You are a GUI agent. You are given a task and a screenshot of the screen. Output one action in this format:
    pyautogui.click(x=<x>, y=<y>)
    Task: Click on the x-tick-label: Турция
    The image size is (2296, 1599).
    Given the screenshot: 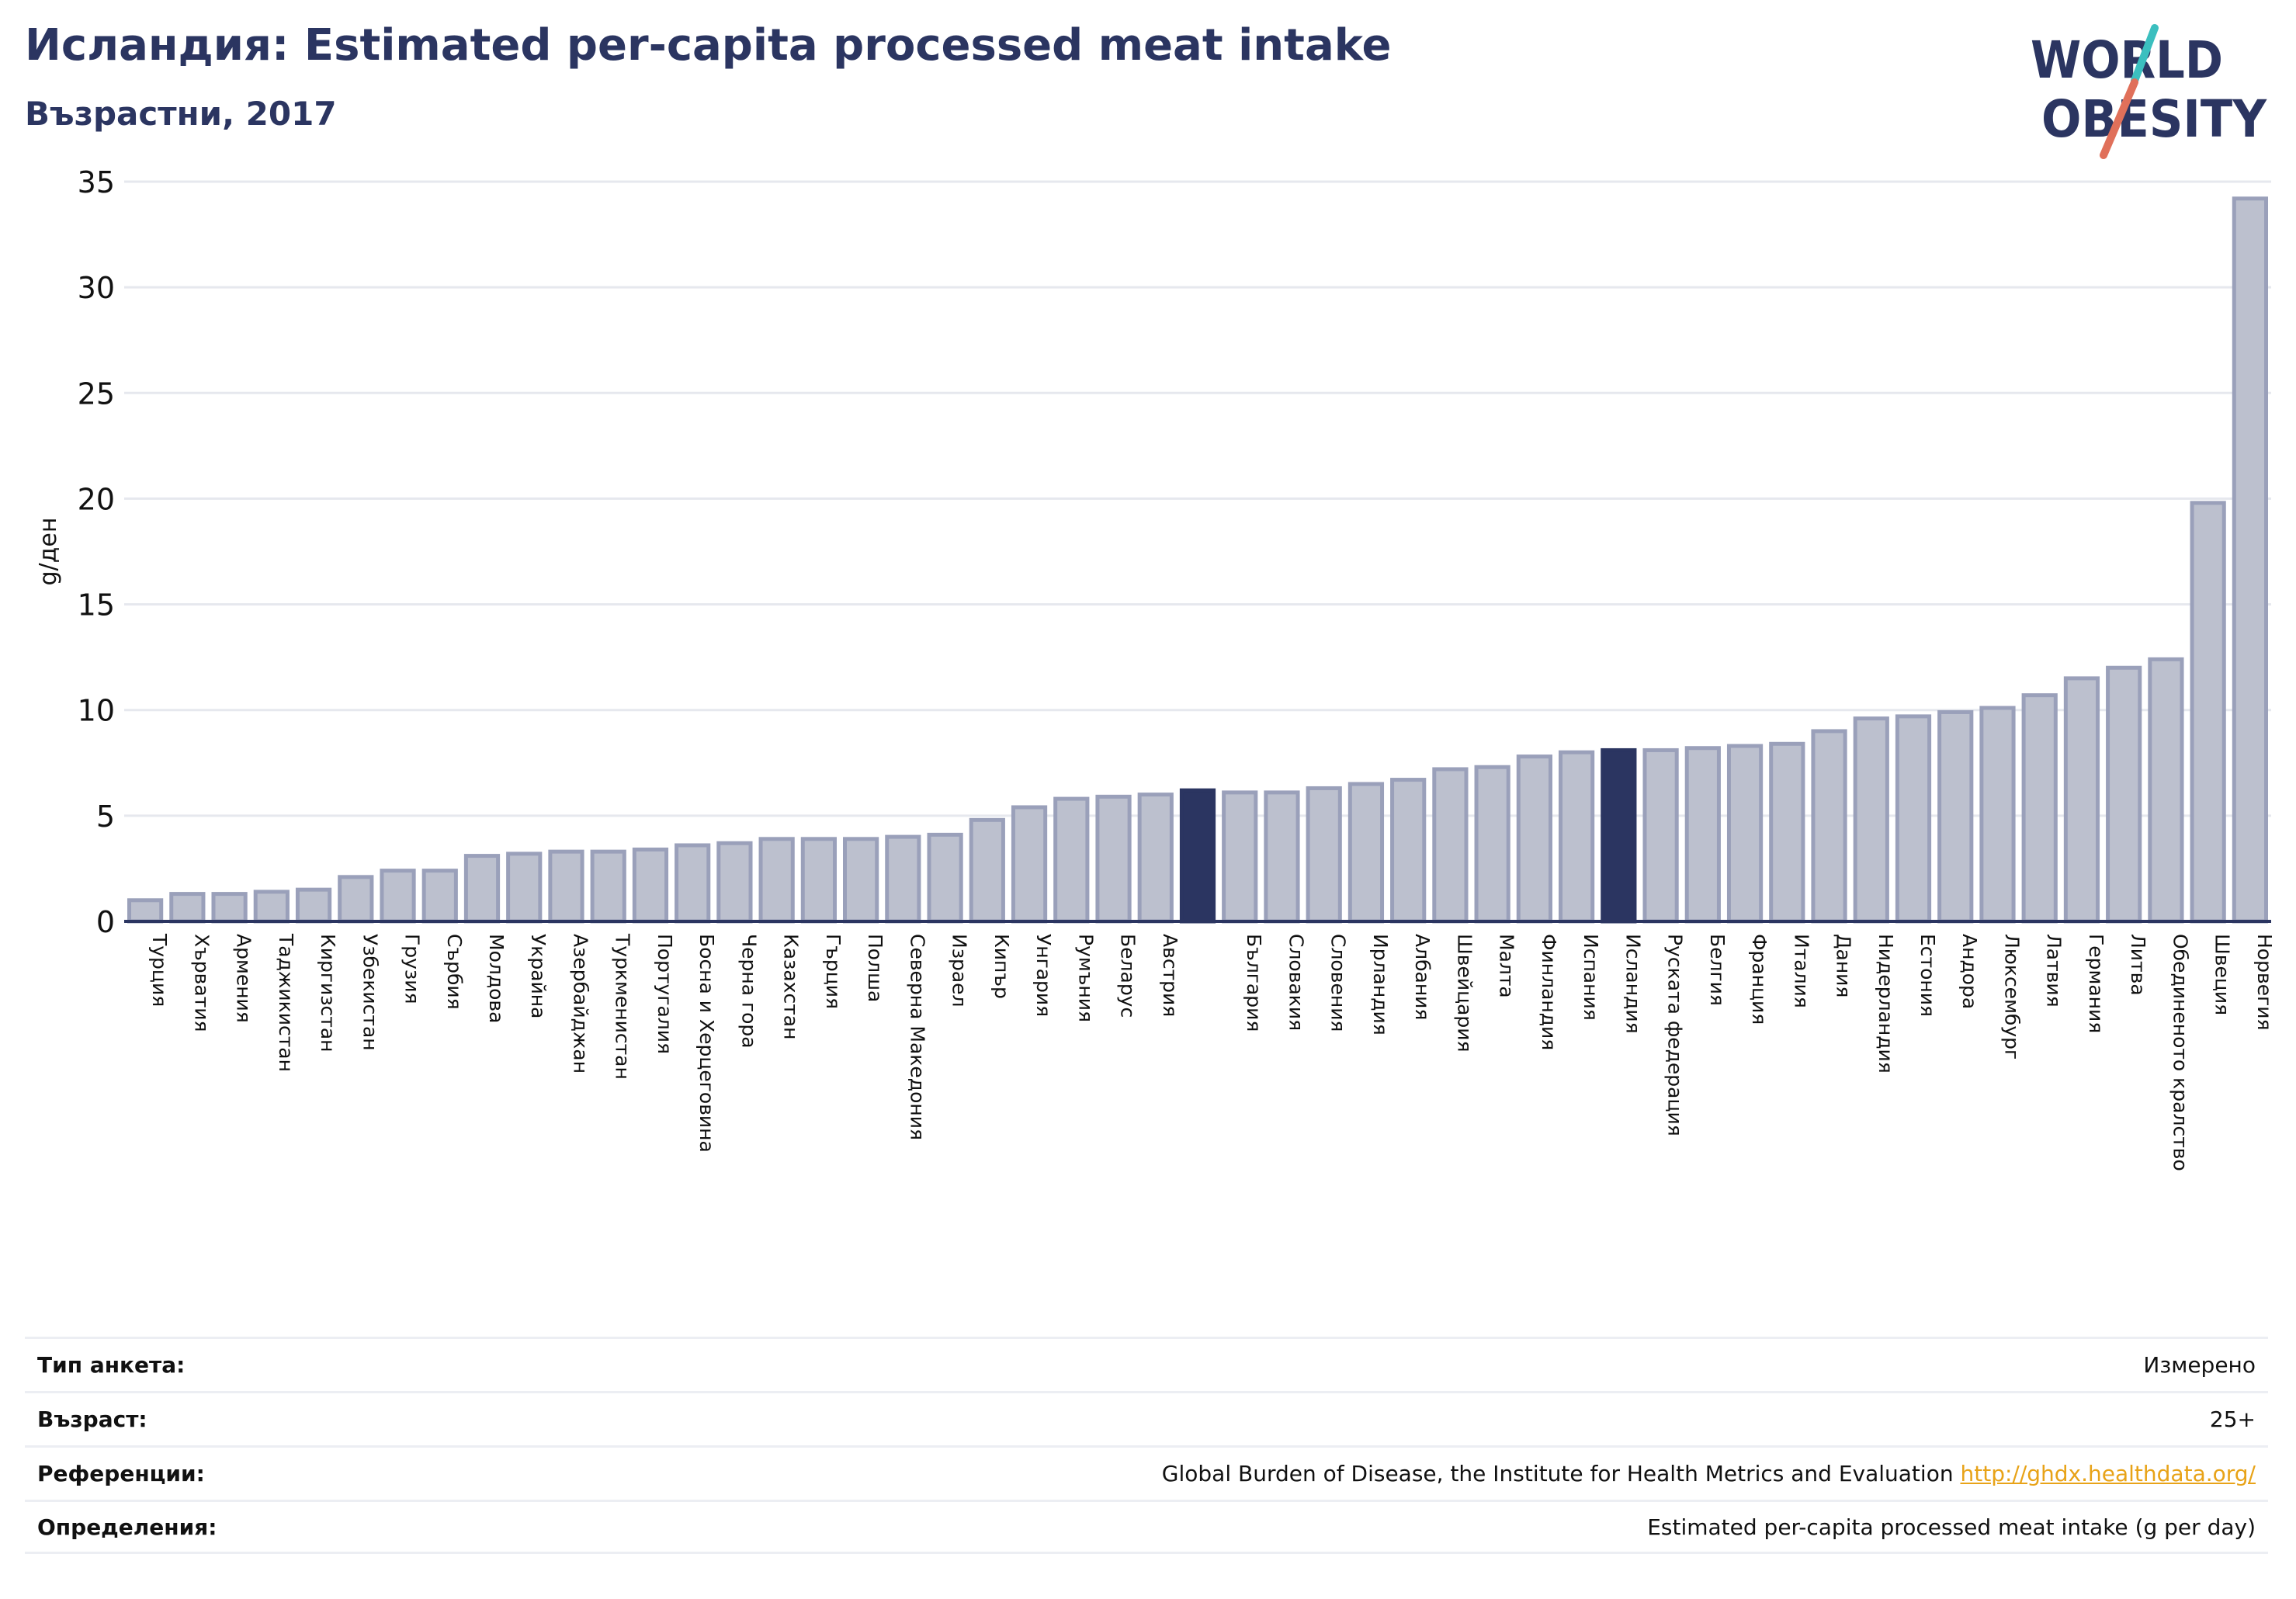 What is the action you would take?
    pyautogui.click(x=159, y=970)
    